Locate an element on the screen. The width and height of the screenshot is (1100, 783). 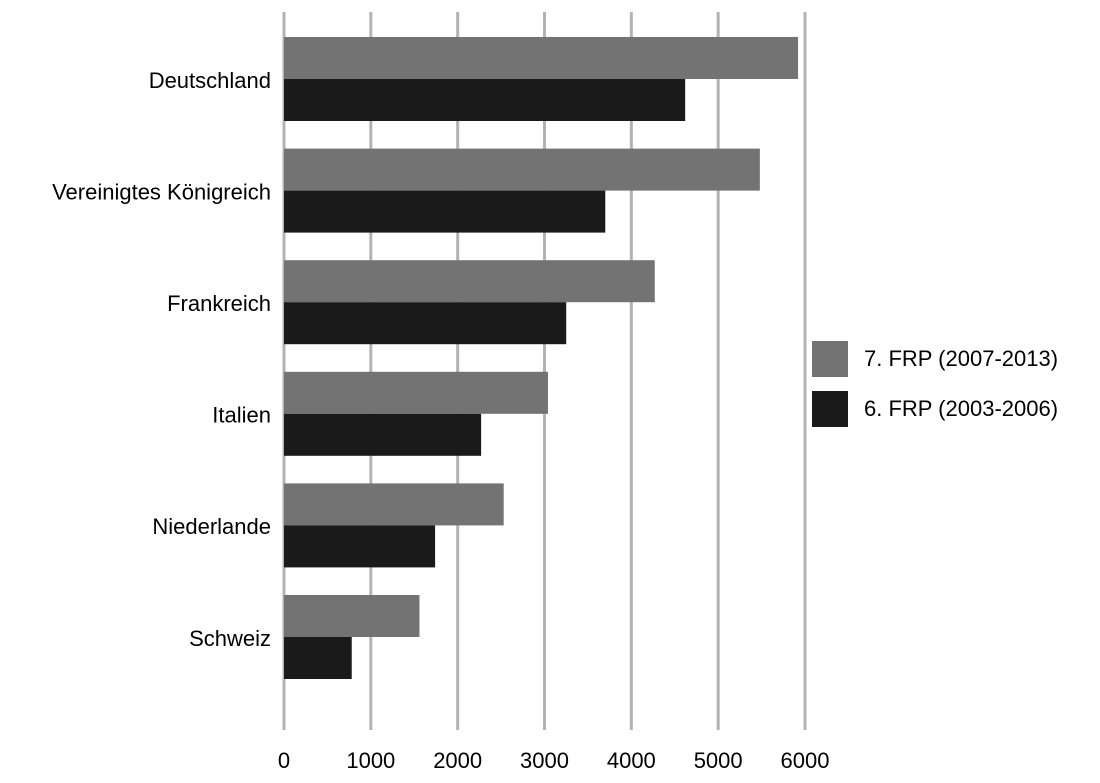
x-tick-label: 0 is located at coordinates (284, 760).